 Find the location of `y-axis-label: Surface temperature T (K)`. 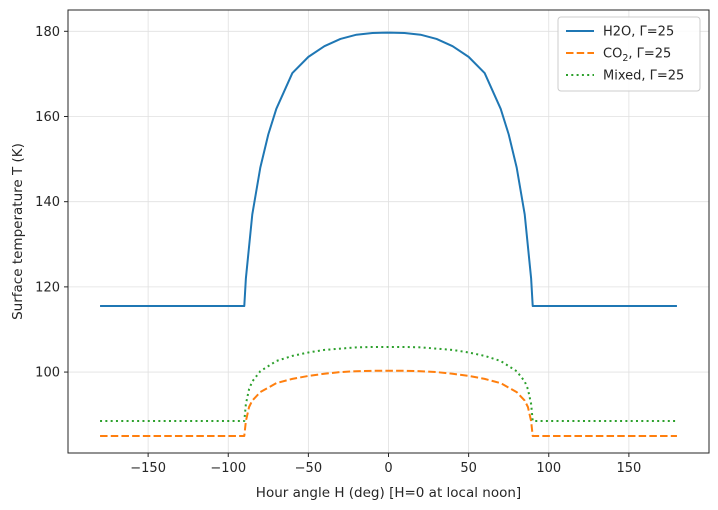

y-axis-label: Surface temperature T (K) is located at coordinates (18, 231).